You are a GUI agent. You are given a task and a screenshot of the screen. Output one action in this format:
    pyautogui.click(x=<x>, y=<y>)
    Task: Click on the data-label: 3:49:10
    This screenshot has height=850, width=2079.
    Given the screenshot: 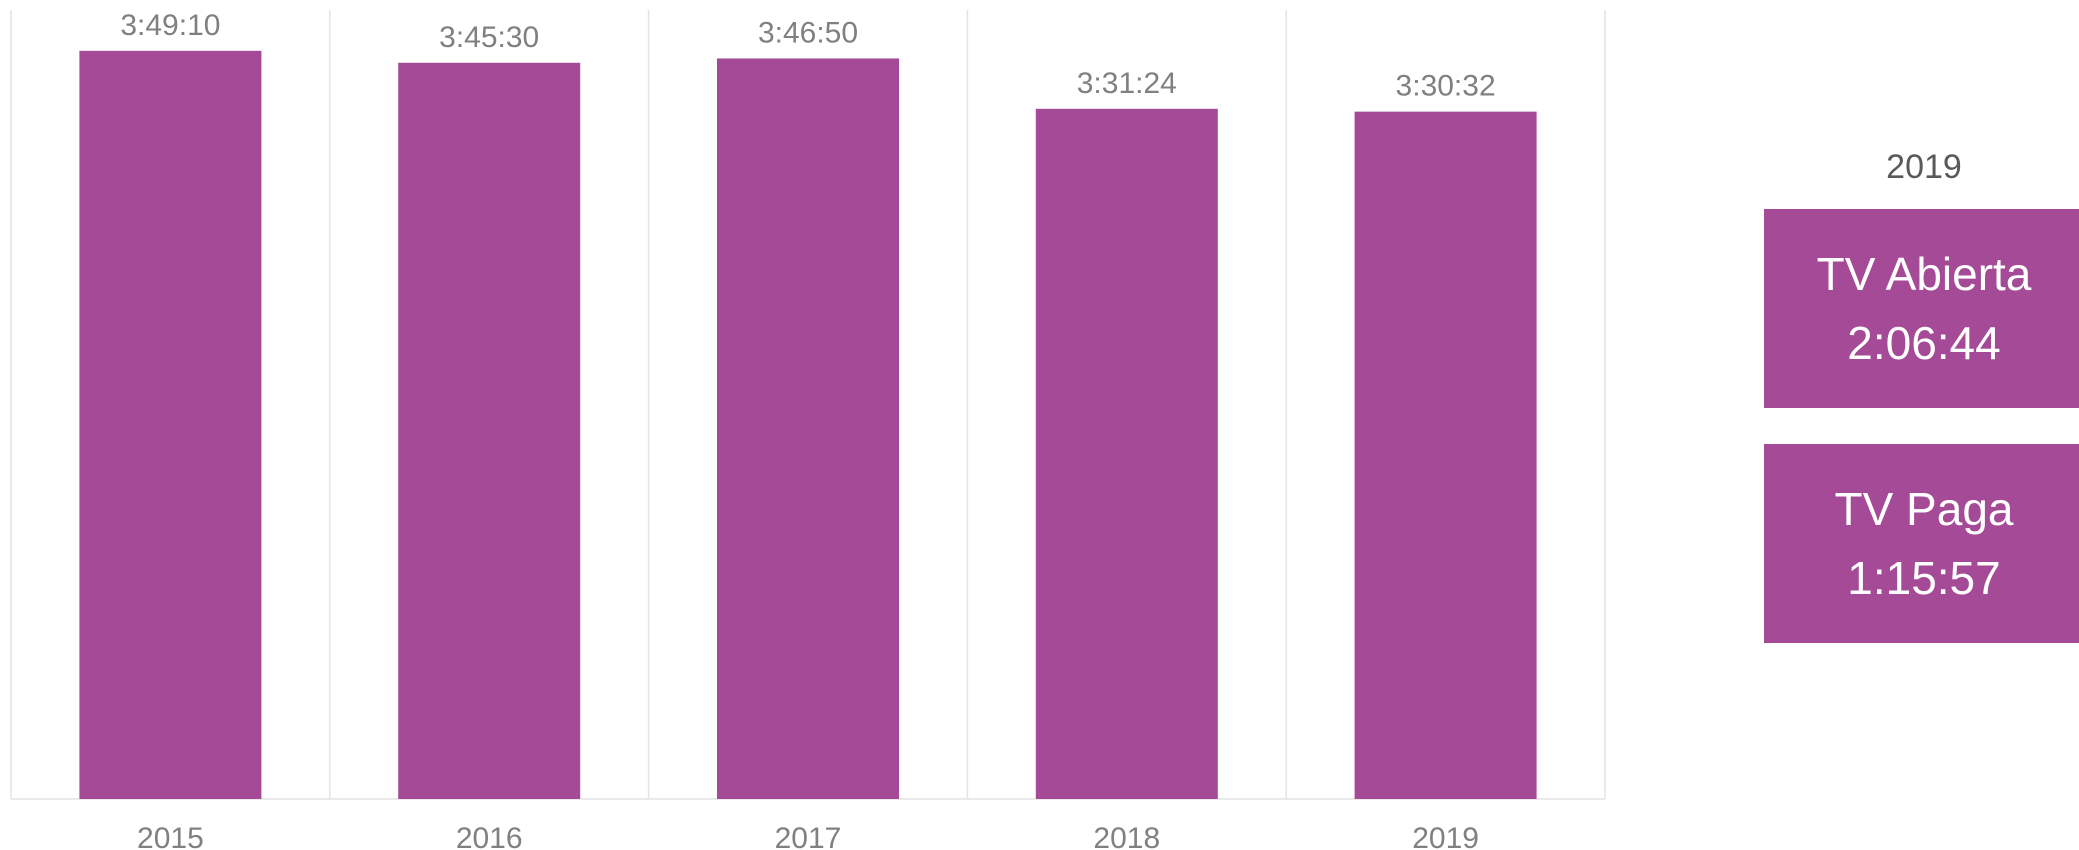 What is the action you would take?
    pyautogui.click(x=170, y=25)
    